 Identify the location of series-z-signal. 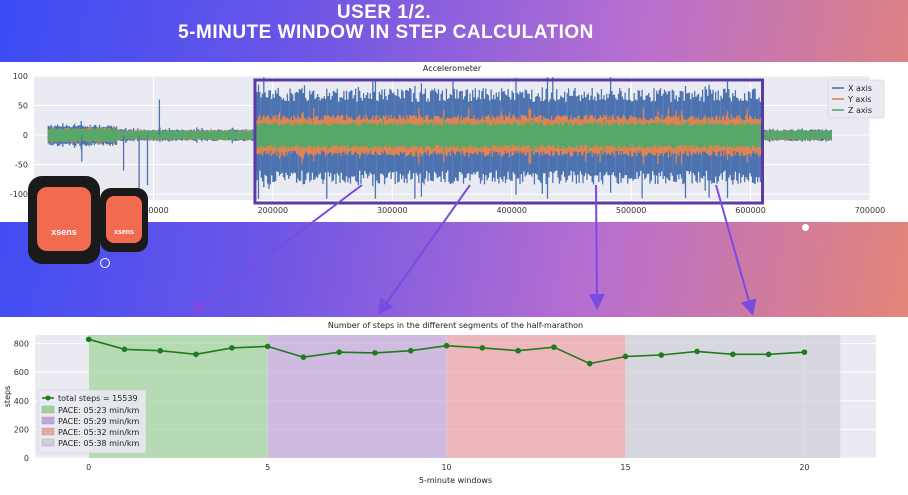
(439, 135).